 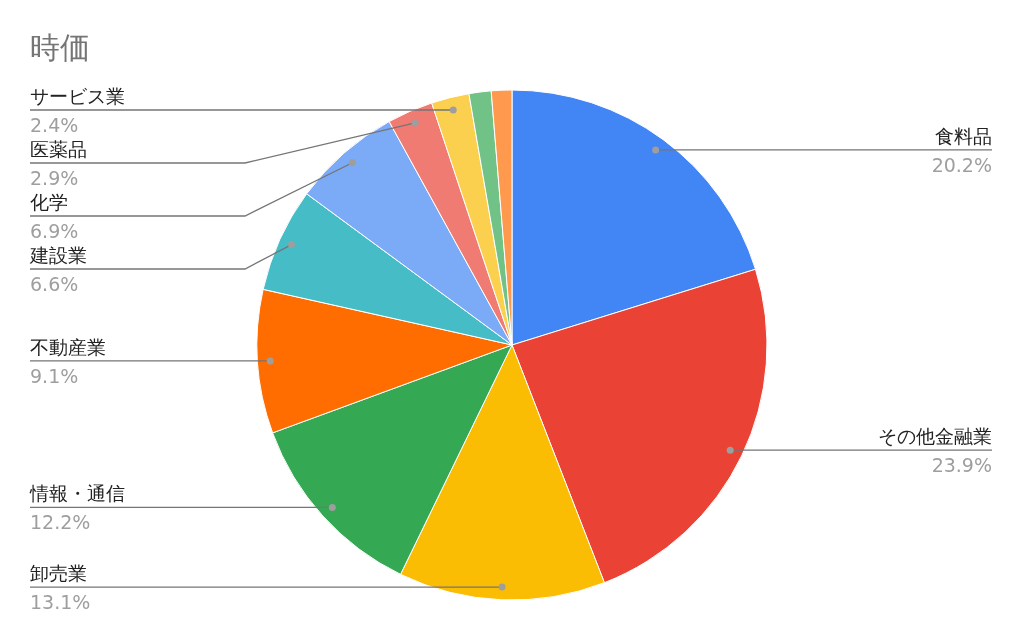 What do you see at coordinates (54, 124) in the screenshot?
I see `data-label: 2.4%` at bounding box center [54, 124].